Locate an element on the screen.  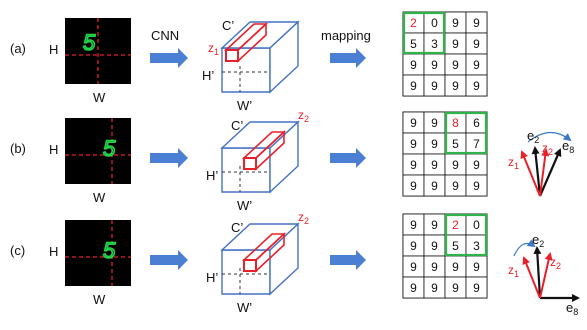
grid-cell: 0 is located at coordinates (434, 22).